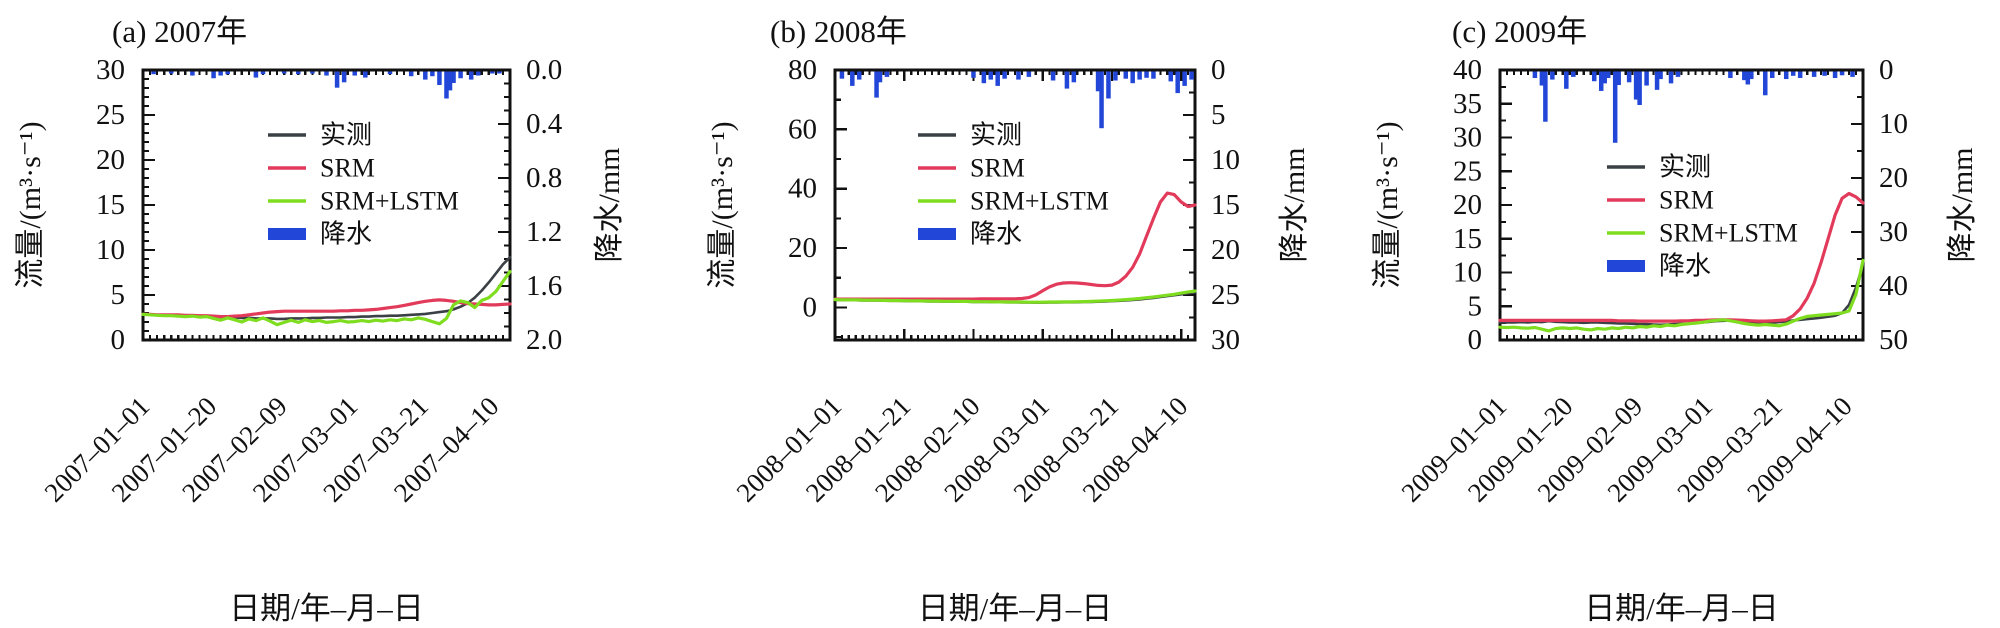  Describe the element at coordinates (1681, 295) in the screenshot. I see `series-srm_lstm` at that location.